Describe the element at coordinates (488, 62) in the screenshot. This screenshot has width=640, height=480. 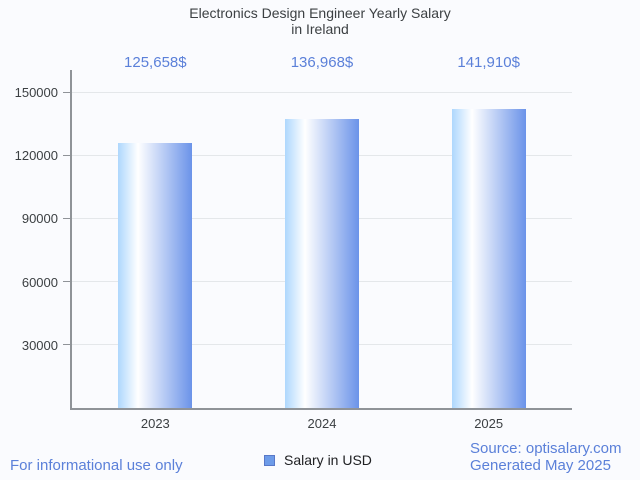
I see `bar-value-label: 141,910$` at that location.